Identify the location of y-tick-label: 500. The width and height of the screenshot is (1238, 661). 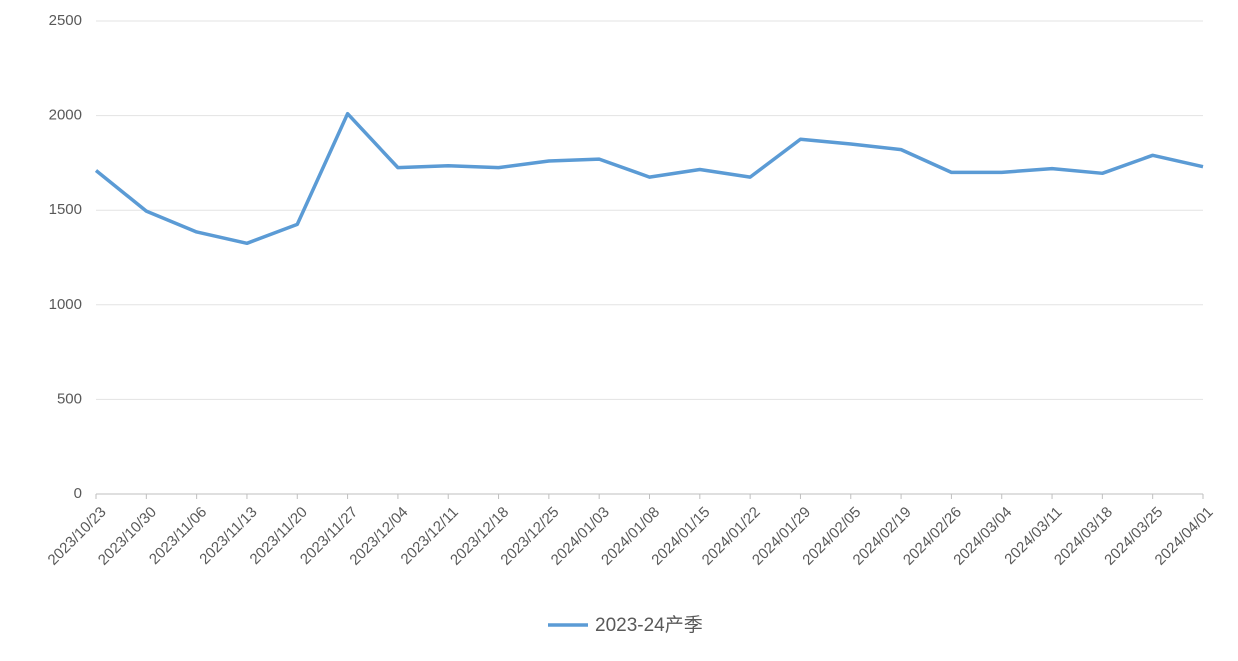
(69, 398).